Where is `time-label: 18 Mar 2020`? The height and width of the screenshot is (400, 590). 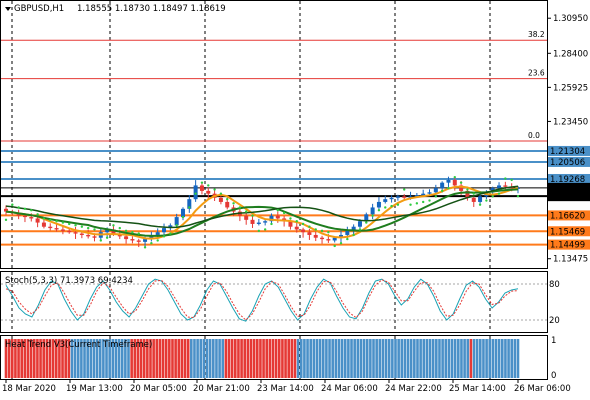 time-label: 18 Mar 2020 is located at coordinates (29, 389).